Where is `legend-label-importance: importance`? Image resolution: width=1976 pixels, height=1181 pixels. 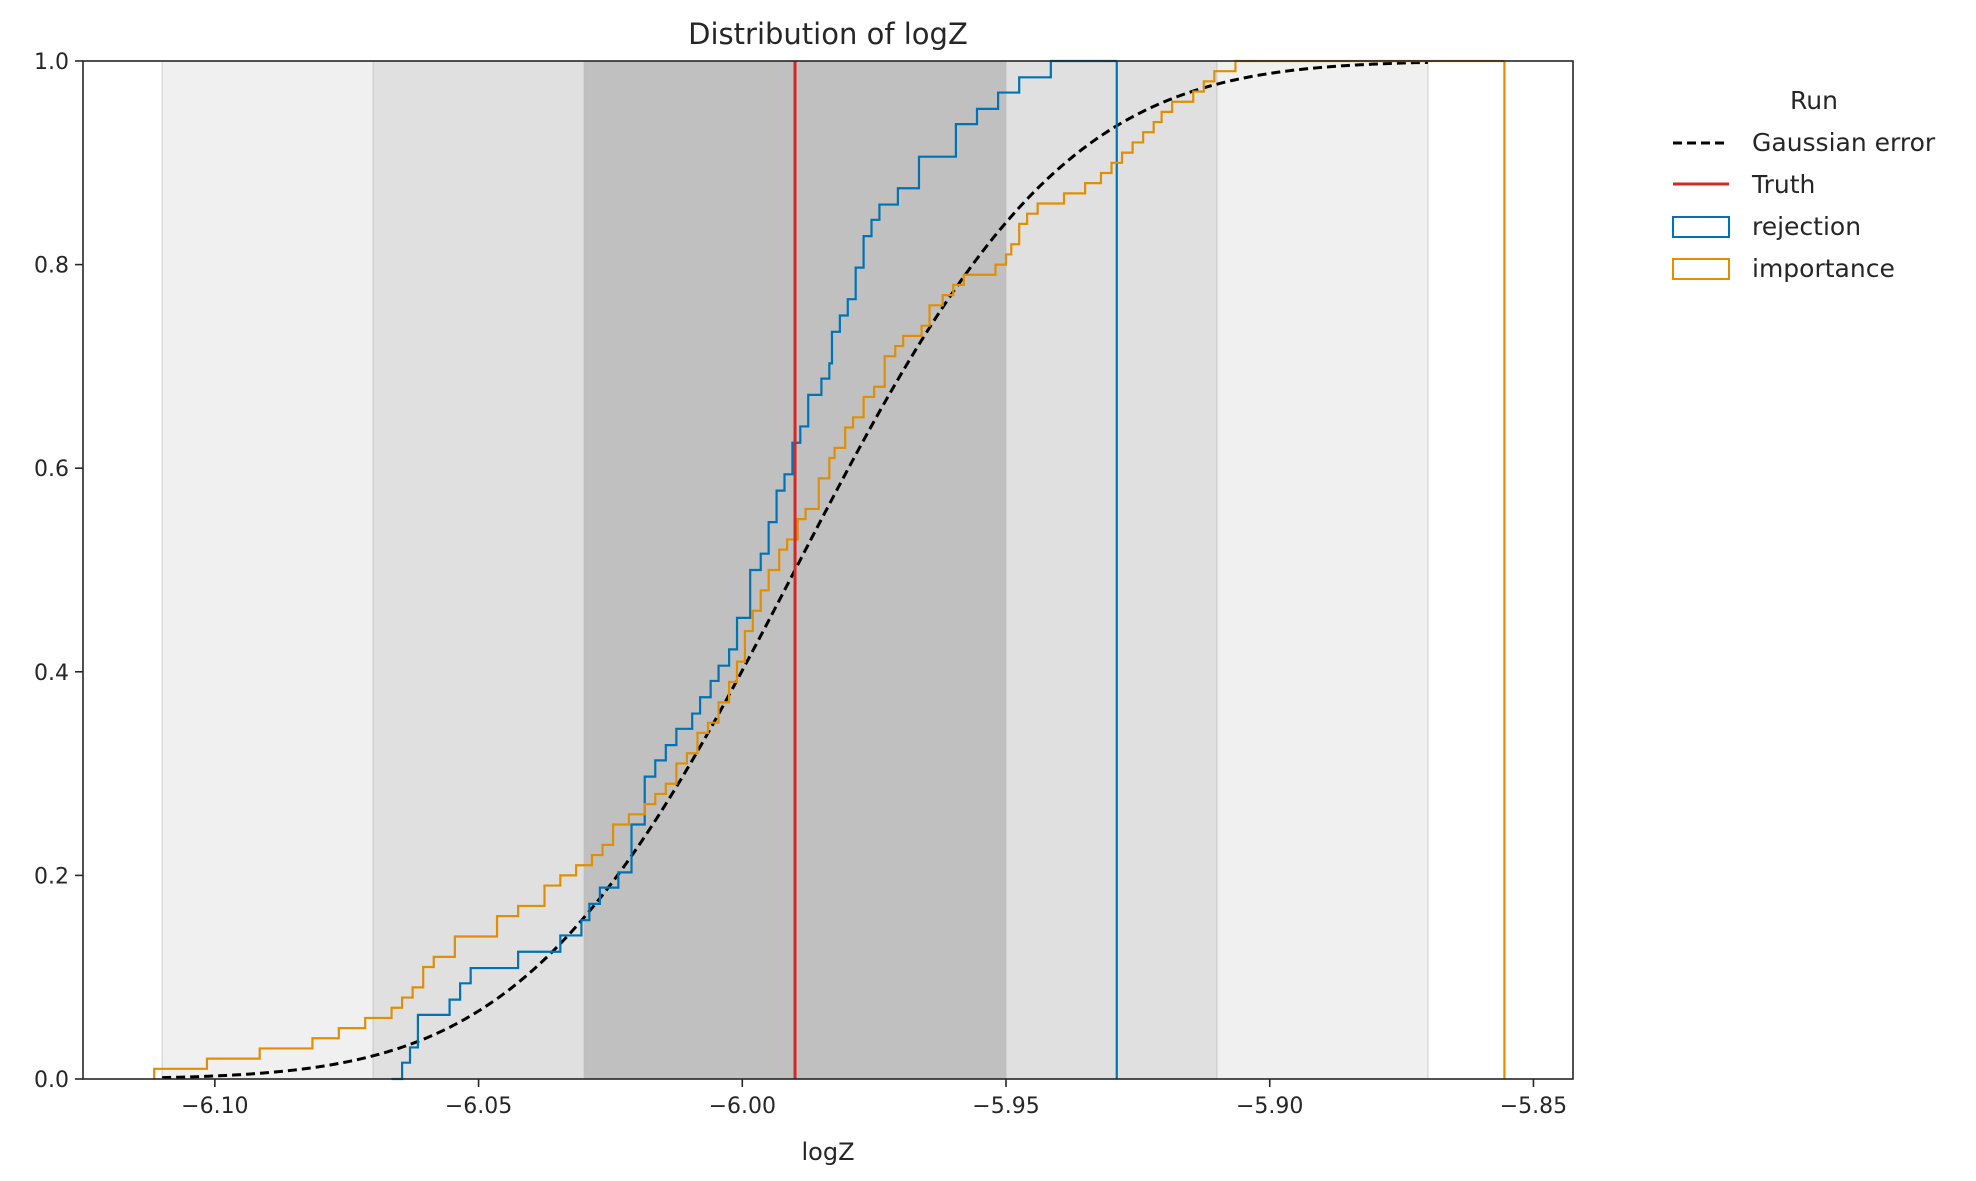 legend-label-importance: importance is located at coordinates (1823, 268).